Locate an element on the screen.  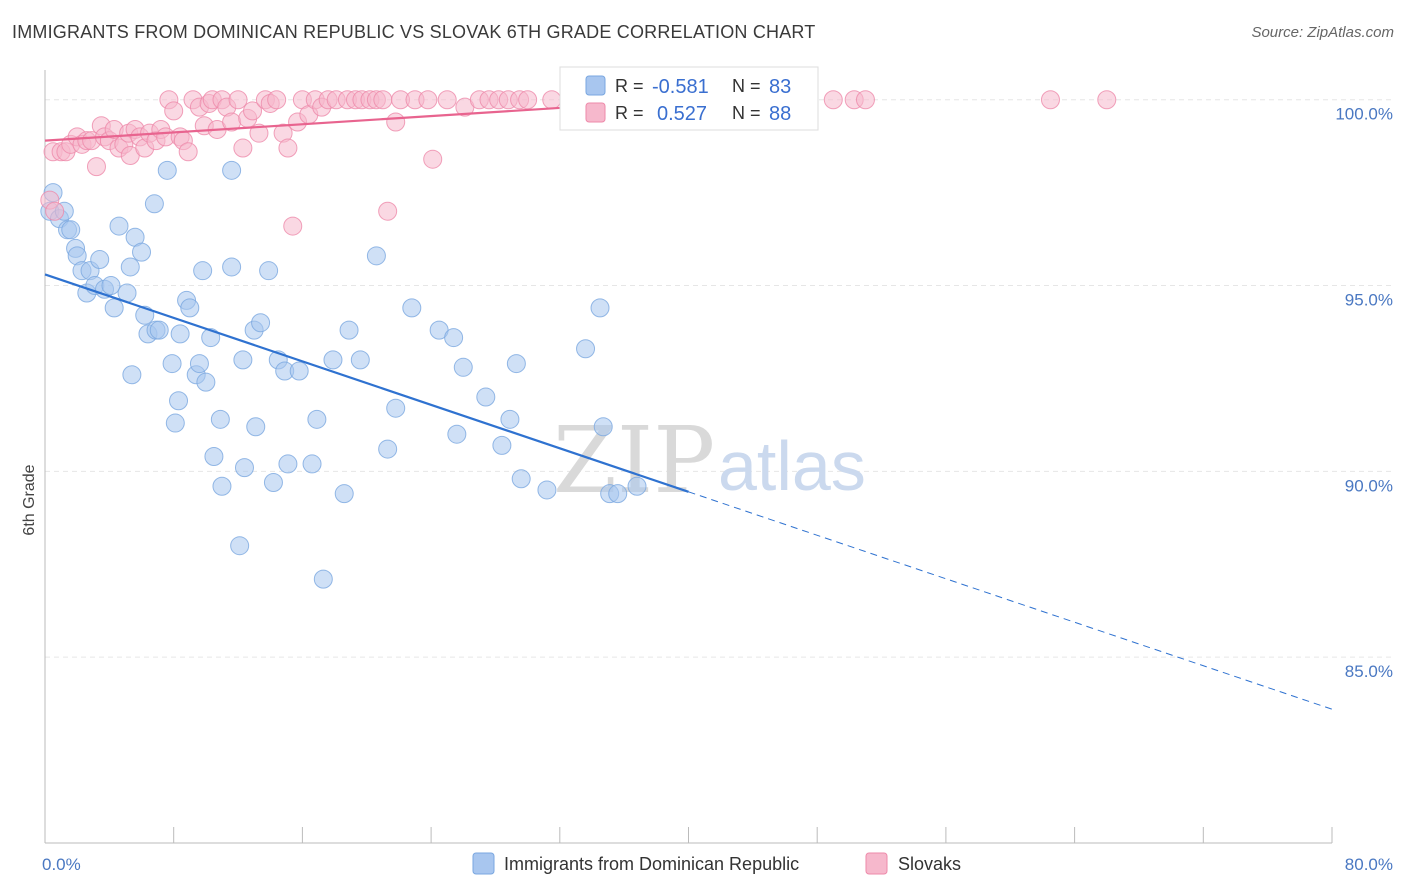
stats-n-label-slovak: N = is located at coordinates (746, 113).